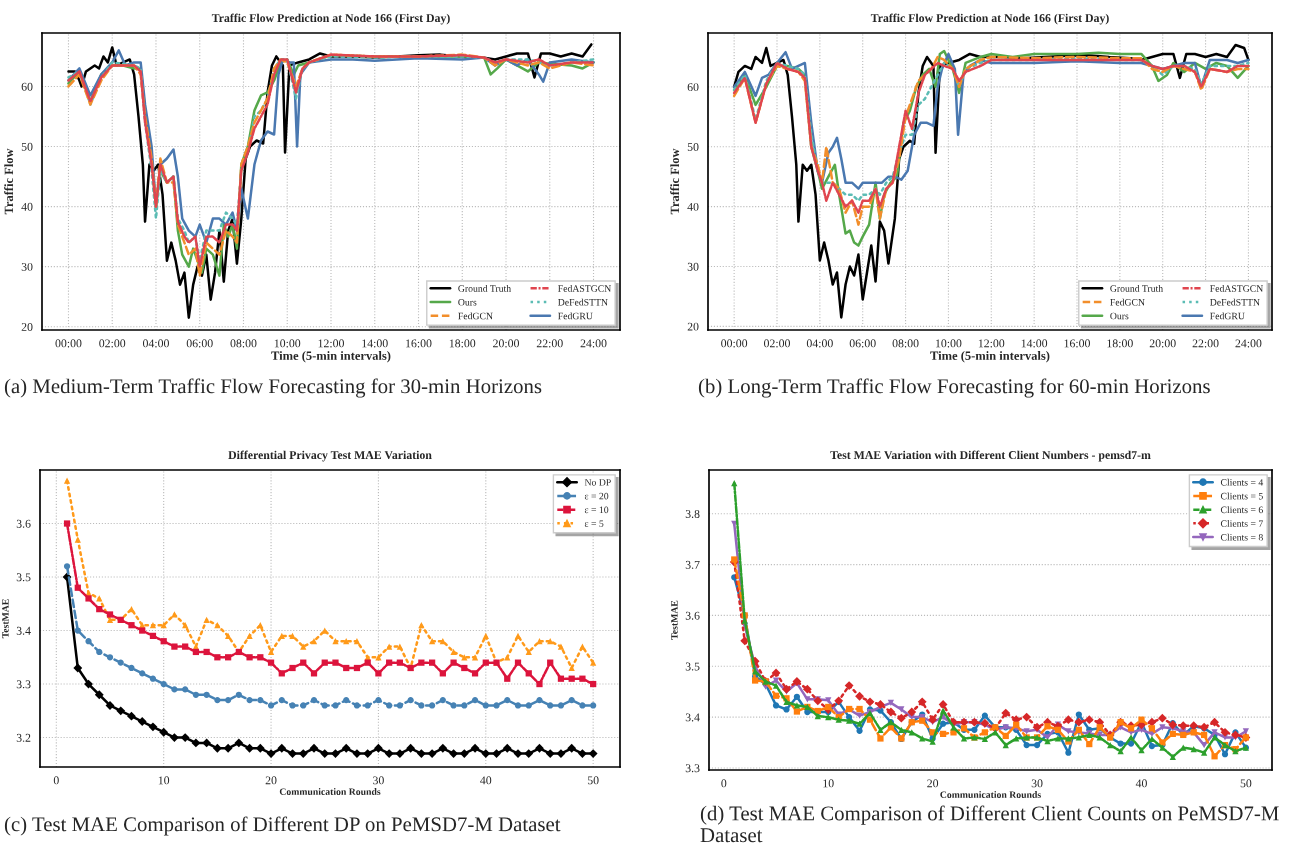  I want to click on chart-title: Test MAE Variation with Different Client Numbers - pemsd7-m, so click(990, 456).